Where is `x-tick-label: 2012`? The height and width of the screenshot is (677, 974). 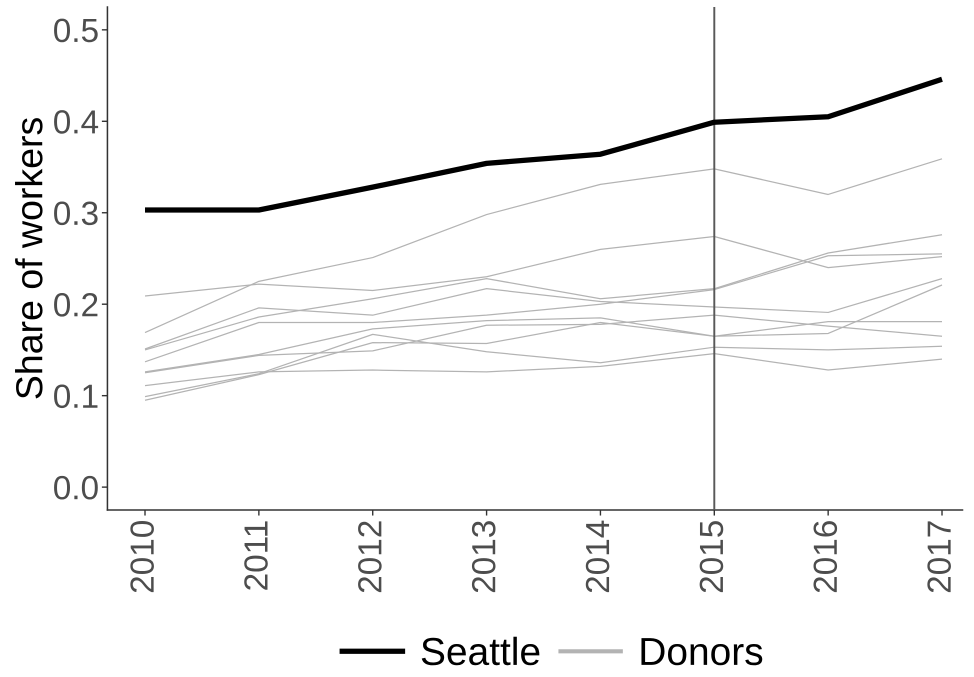 x-tick-label: 2012 is located at coordinates (370, 556).